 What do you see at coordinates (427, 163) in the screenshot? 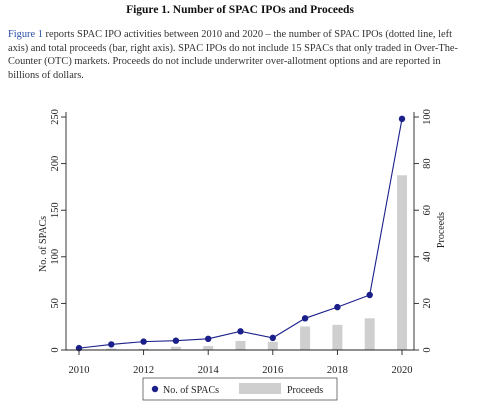
I see `right-axis-tick-label: 80` at bounding box center [427, 163].